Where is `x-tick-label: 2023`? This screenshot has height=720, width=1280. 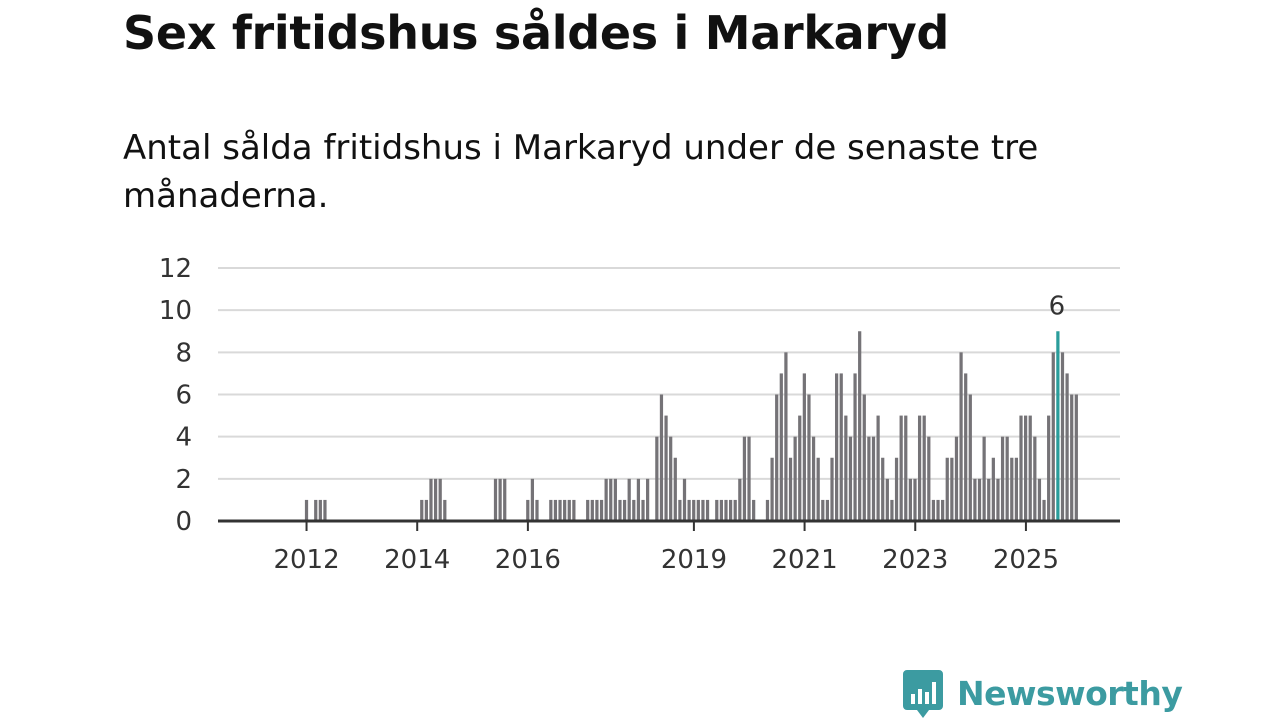
x-tick-label: 2023 is located at coordinates (915, 560).